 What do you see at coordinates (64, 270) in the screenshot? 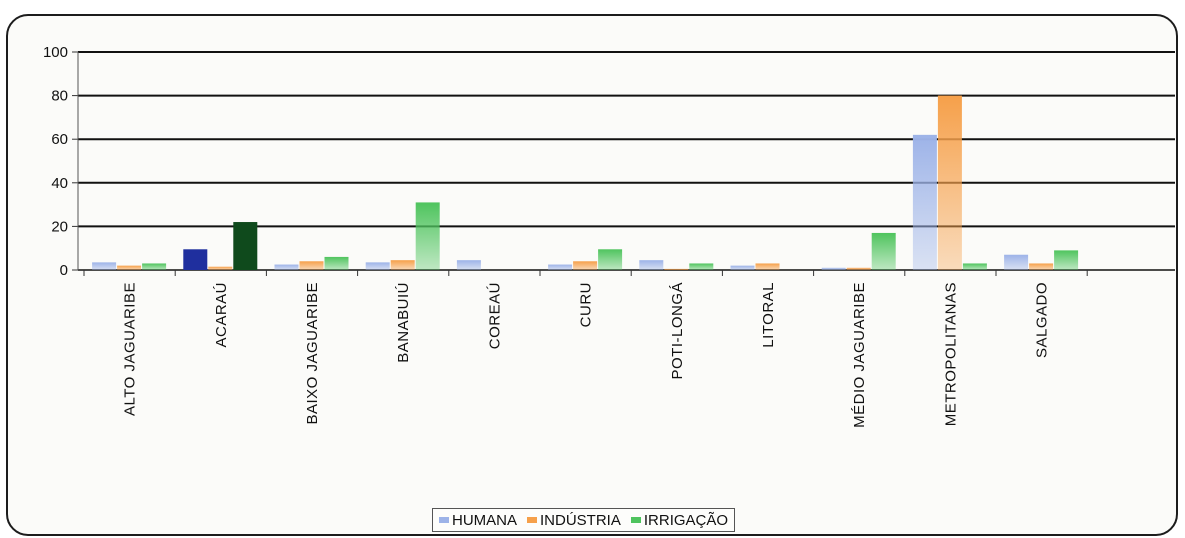
I see `y-tick-label: 0` at bounding box center [64, 270].